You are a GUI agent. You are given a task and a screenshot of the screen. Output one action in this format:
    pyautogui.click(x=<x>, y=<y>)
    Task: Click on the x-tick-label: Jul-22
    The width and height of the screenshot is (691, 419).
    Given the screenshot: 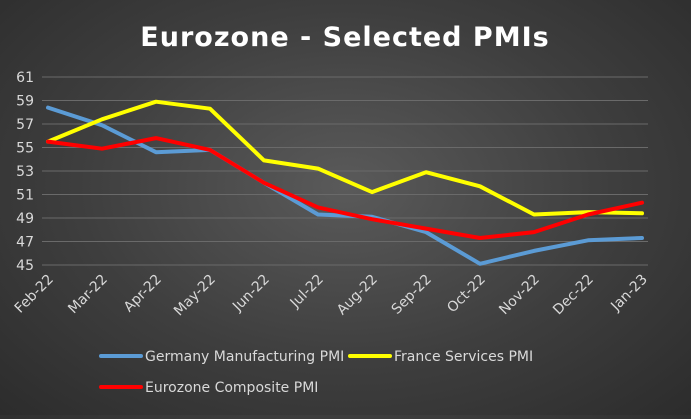 What is the action you would take?
    pyautogui.click(x=307, y=292)
    